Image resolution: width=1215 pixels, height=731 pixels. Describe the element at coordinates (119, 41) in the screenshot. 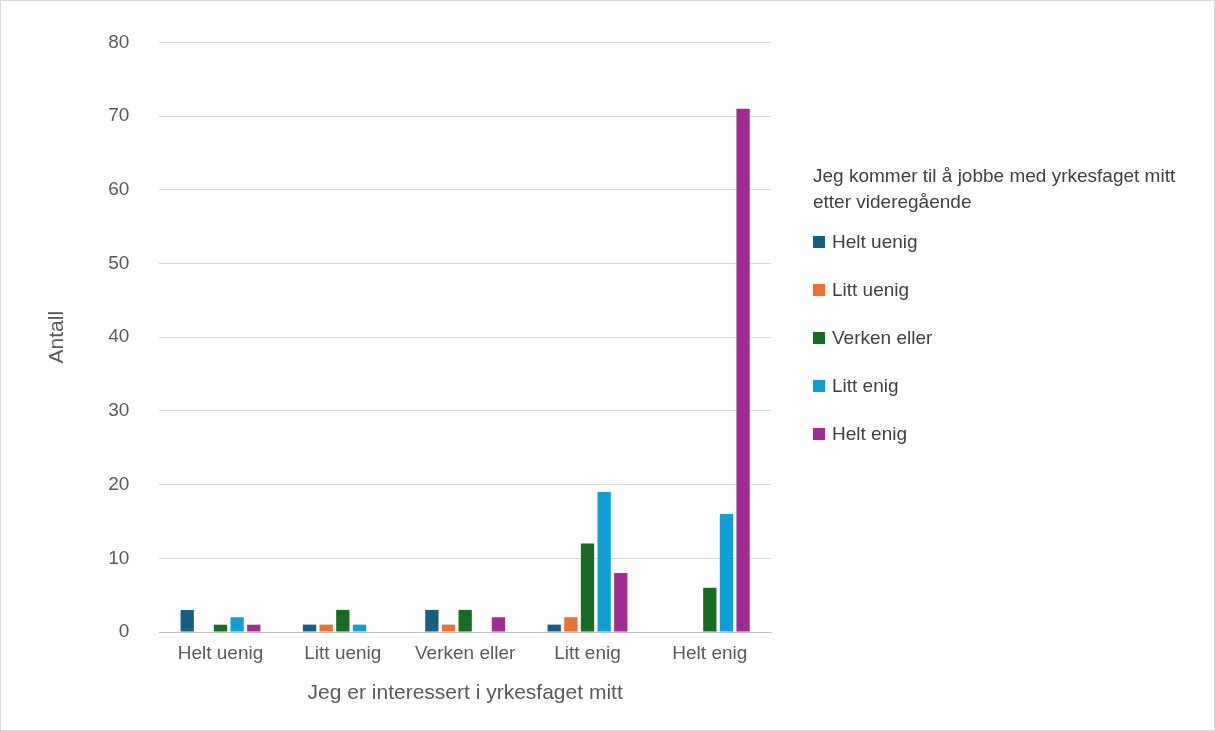

I see `y-tick-label: 80` at that location.